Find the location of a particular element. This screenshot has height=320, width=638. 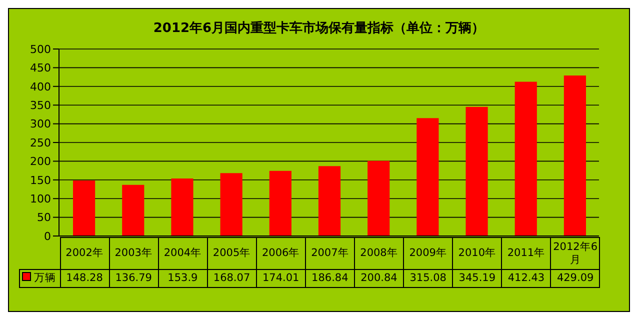

y-tick-label: 50 is located at coordinates (44, 217).